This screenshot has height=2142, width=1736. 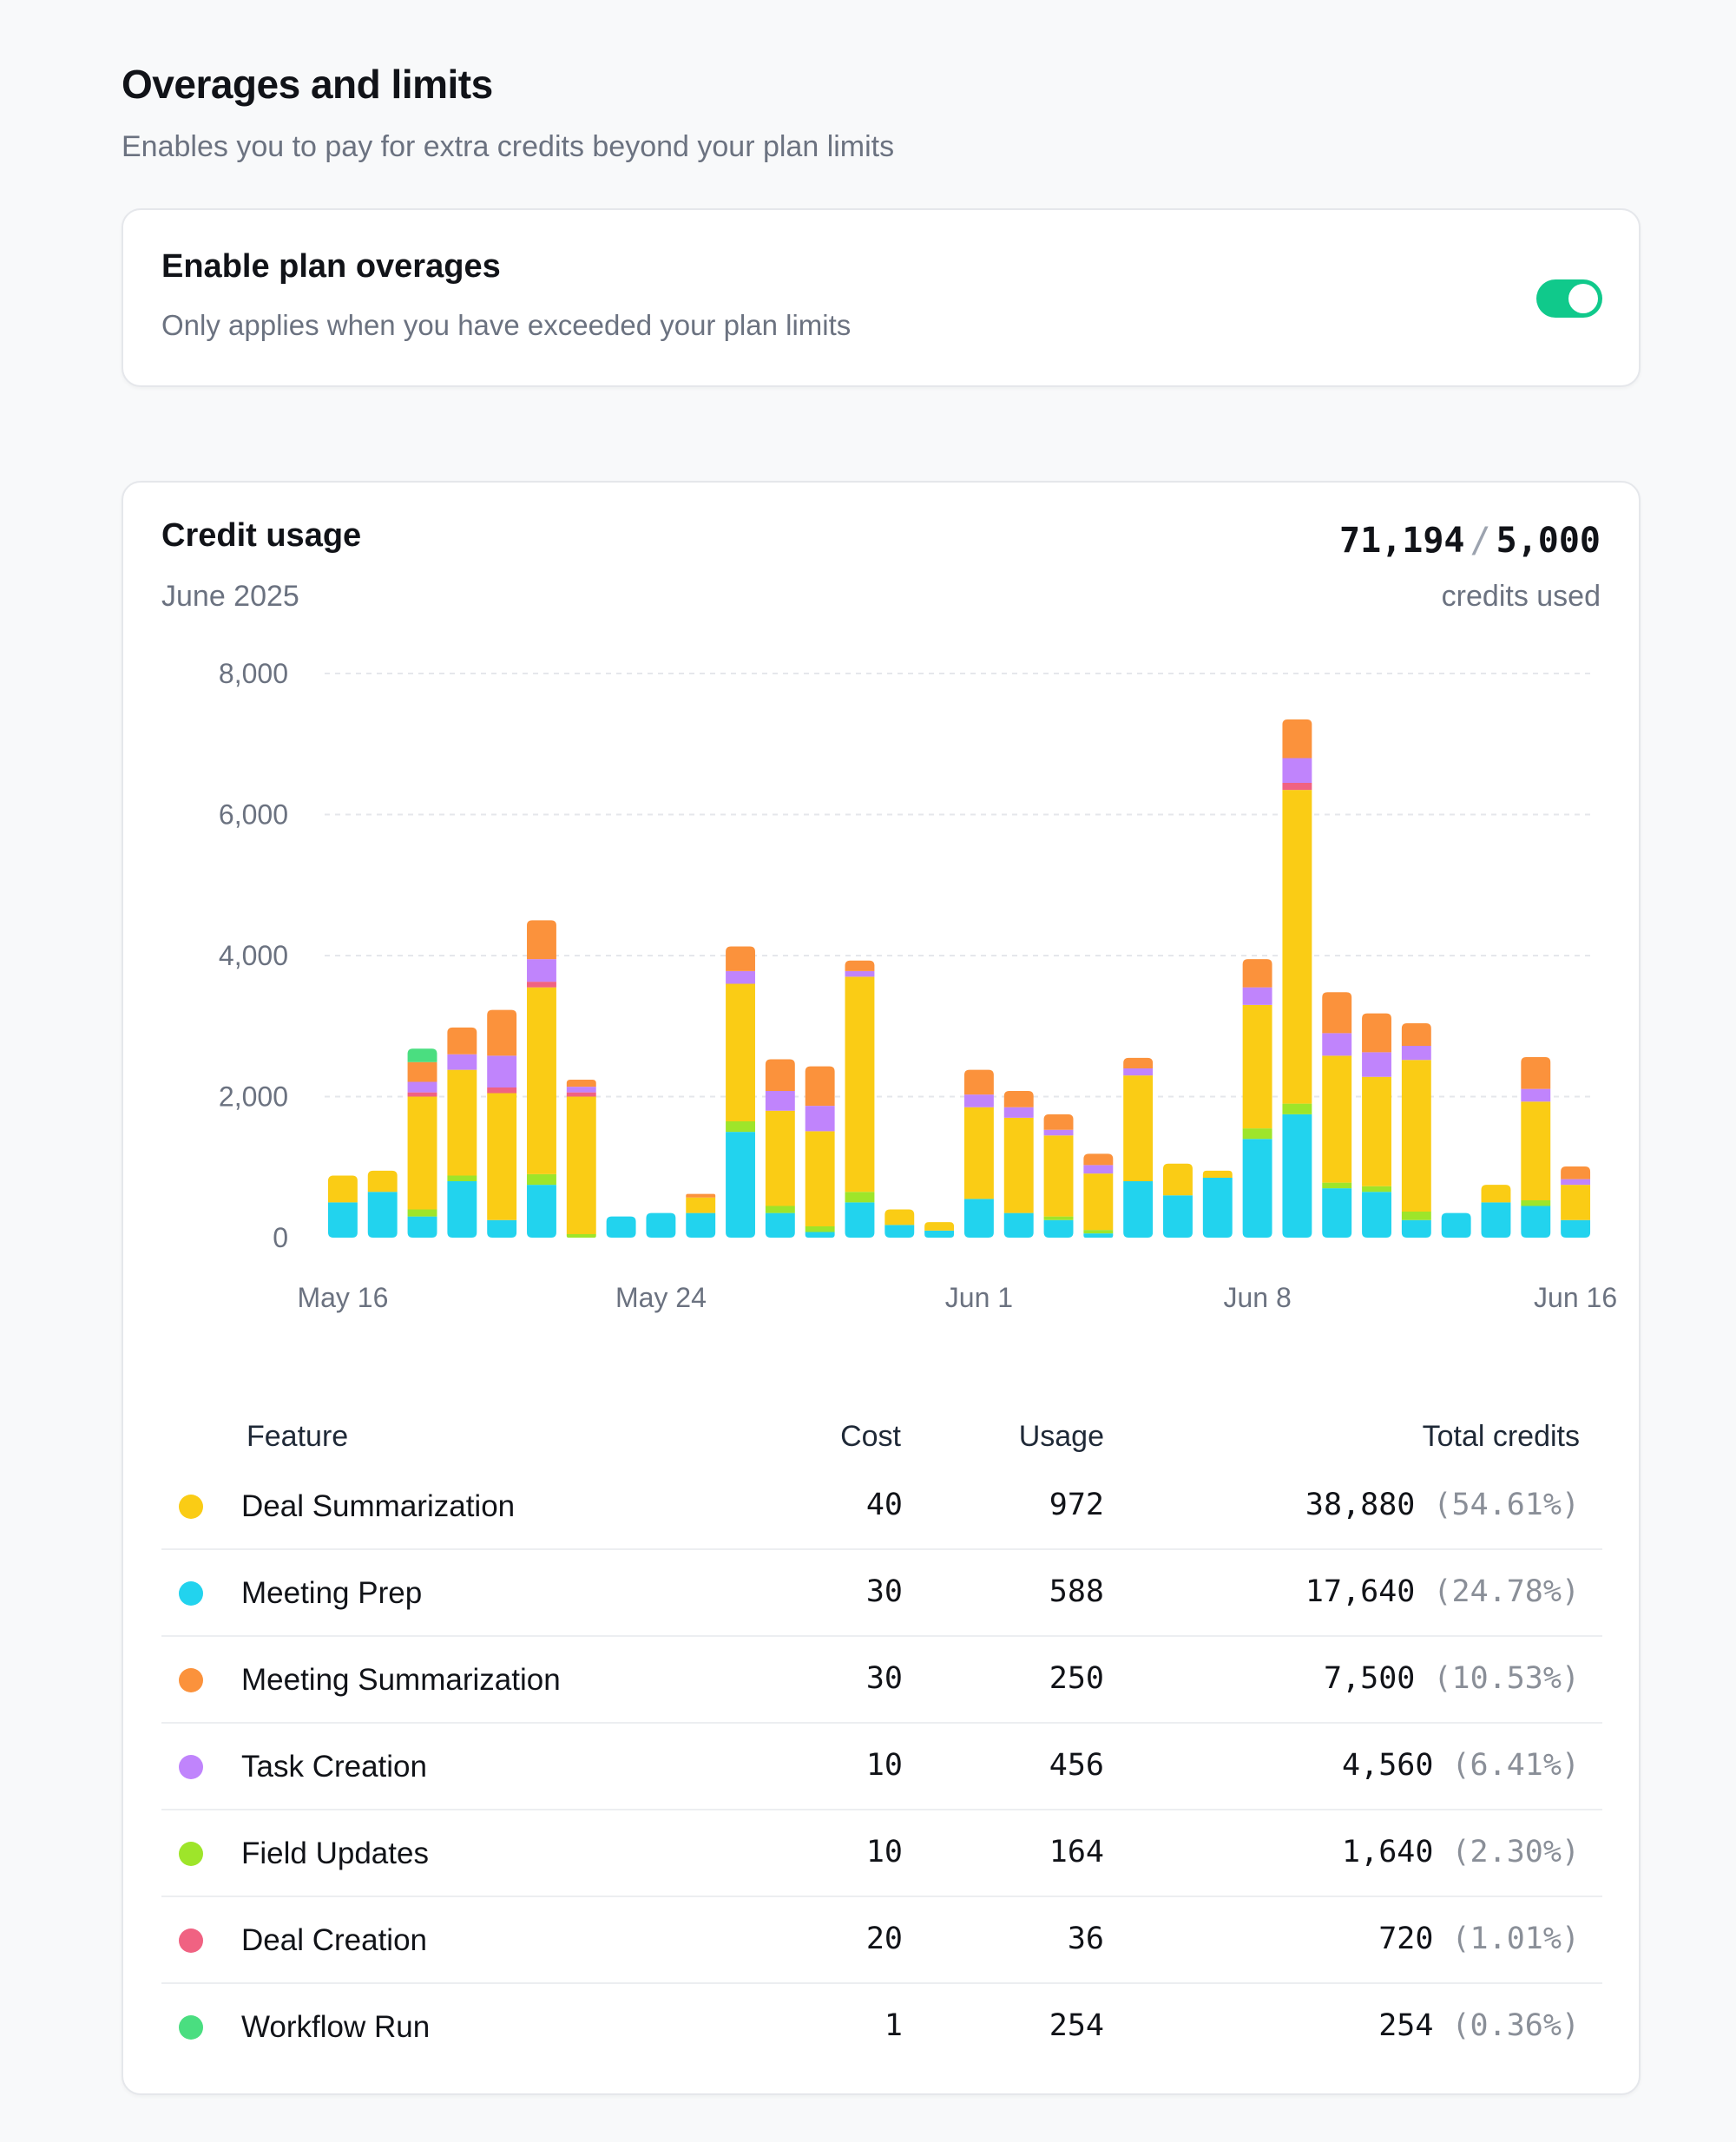 I want to click on feature-cost: 10, so click(x=884, y=1852).